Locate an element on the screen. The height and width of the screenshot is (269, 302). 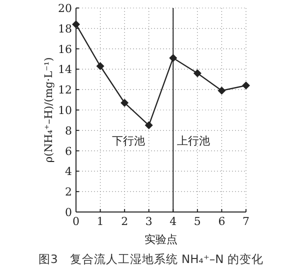
y-tick-label: 6 is located at coordinates (68, 151).